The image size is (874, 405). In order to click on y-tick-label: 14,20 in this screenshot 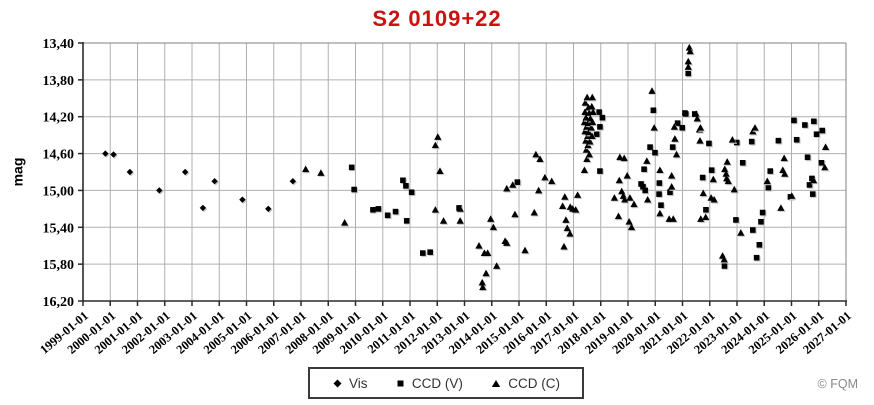, I will do `click(59, 118)`.